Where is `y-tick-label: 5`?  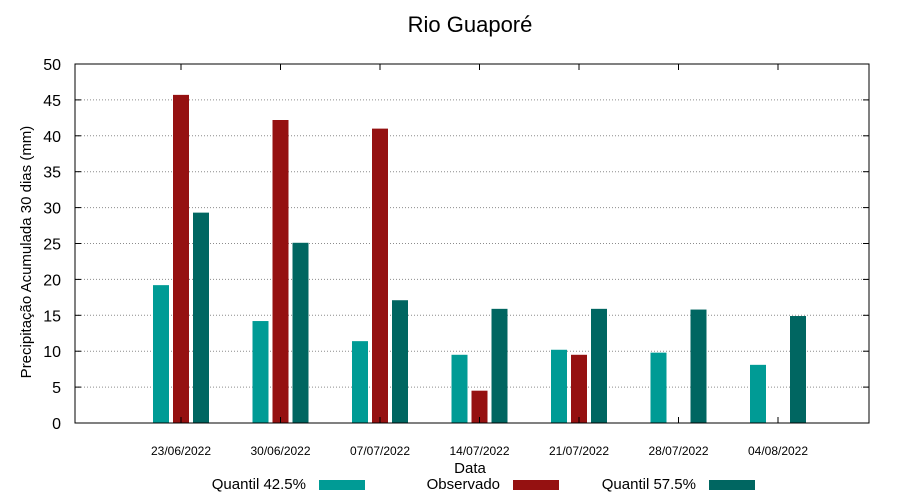 y-tick-label: 5 is located at coordinates (56, 388).